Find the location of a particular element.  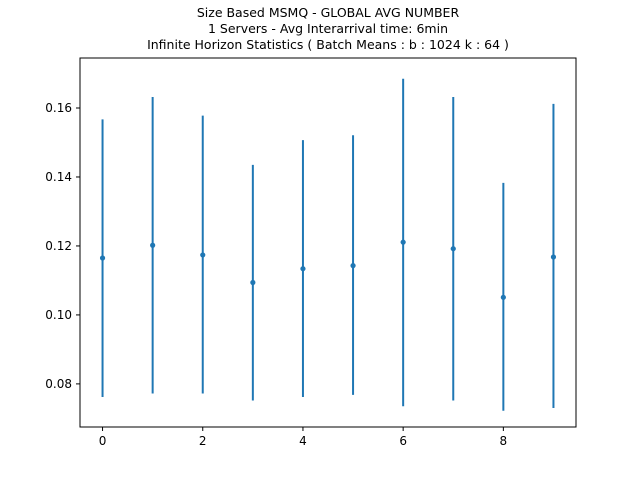

x-tick-label-0: 0 is located at coordinates (103, 441).